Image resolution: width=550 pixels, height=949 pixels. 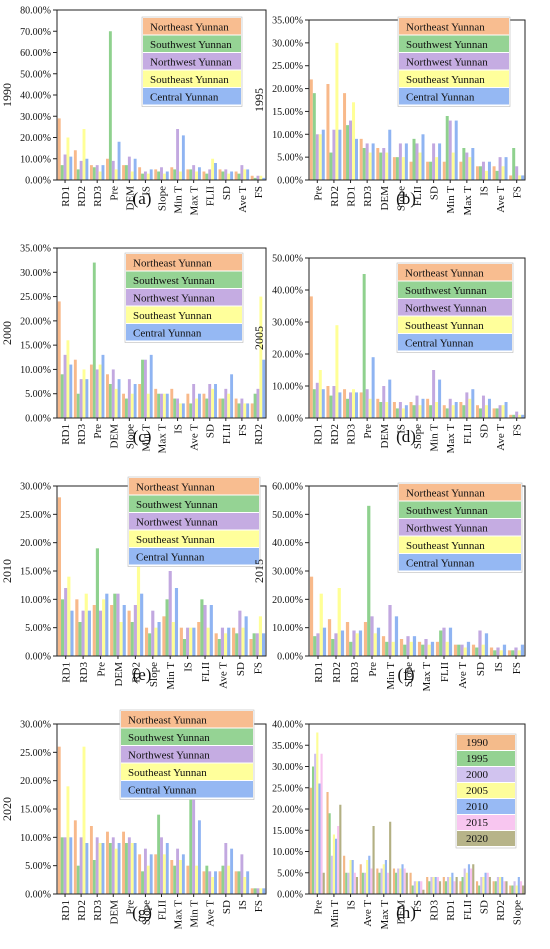 I want to click on legend-entry: Southeast Yunnan, so click(x=167, y=773).